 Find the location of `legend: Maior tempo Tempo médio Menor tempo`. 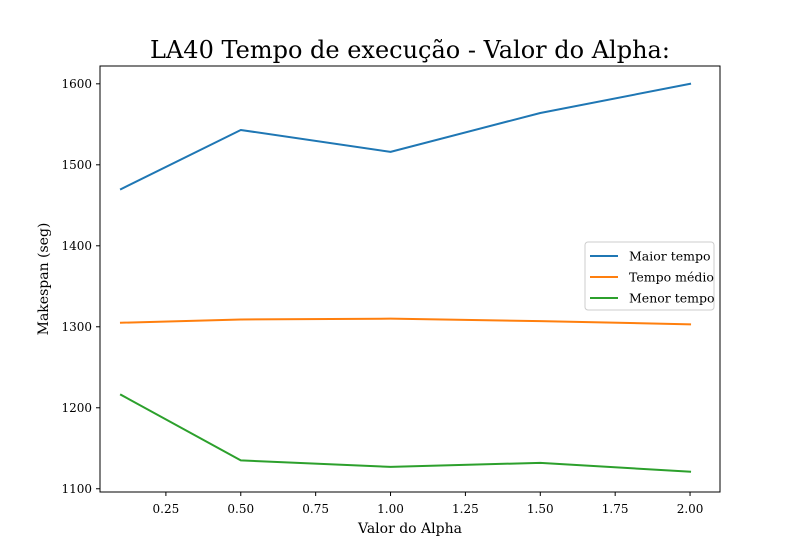

legend: Maior tempo Tempo médio Menor tempo is located at coordinates (649, 276).